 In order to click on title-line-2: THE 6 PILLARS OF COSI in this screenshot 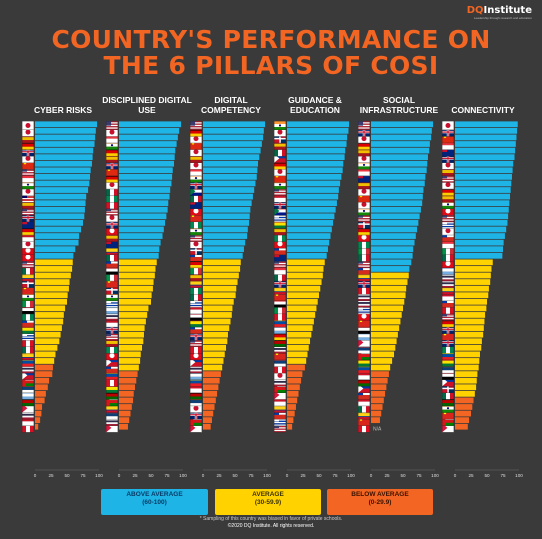, I will do `click(271, 65)`.